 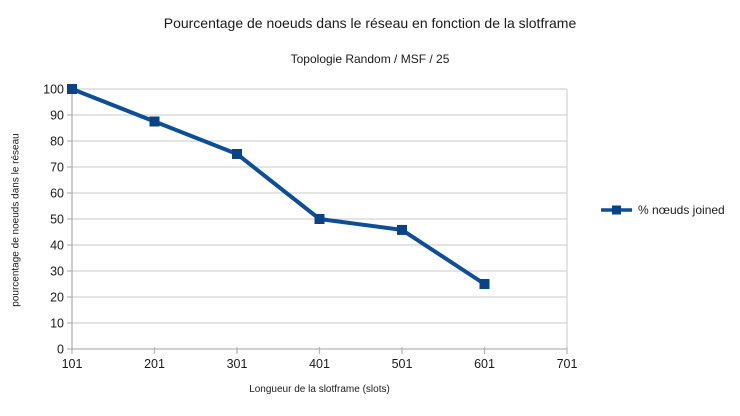 What do you see at coordinates (72, 364) in the screenshot?
I see `x-tick-label: 101` at bounding box center [72, 364].